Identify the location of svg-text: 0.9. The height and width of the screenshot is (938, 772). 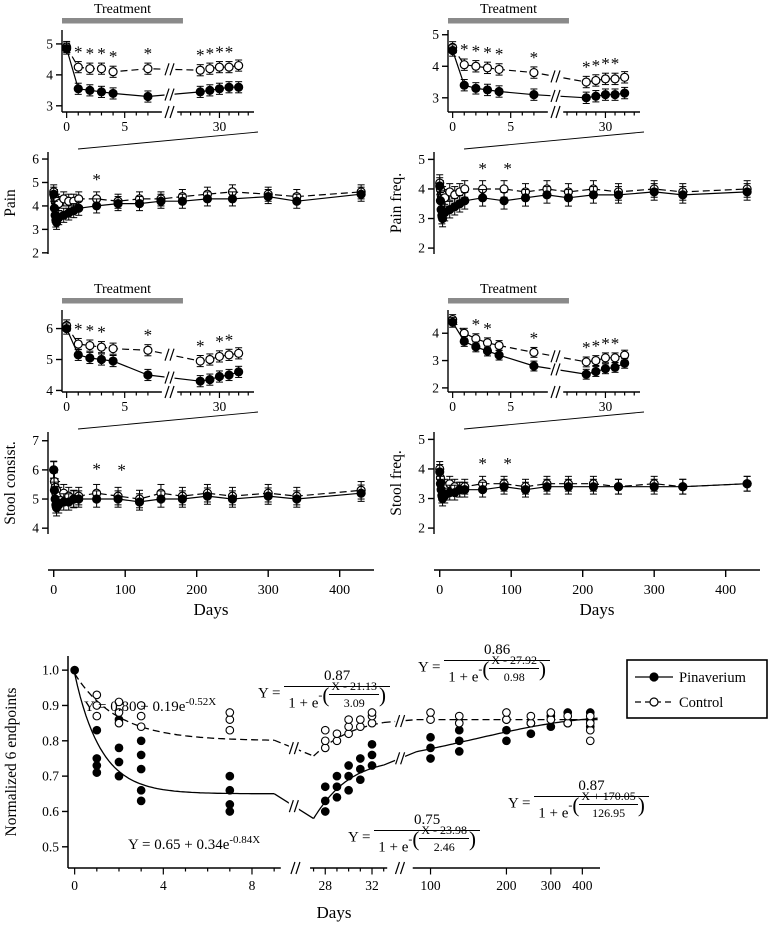
(50, 705).